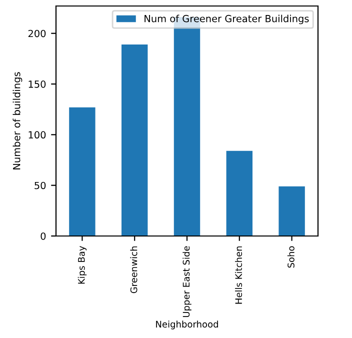  Describe the element at coordinates (238, 275) in the screenshot. I see `x-tick-label: Hells Kitchen` at that location.